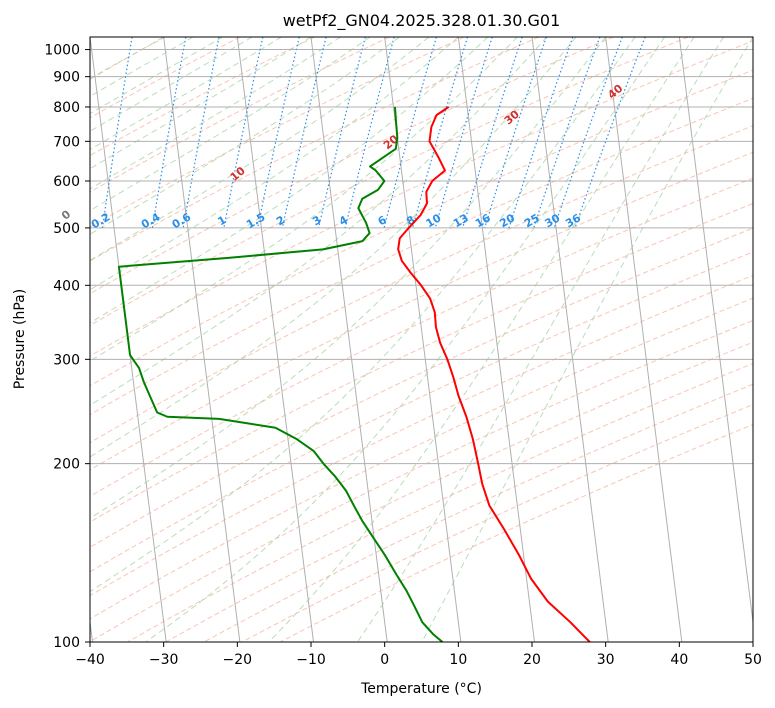 The image size is (775, 708). Describe the element at coordinates (90, 660) in the screenshot. I see `x-tick-label: −40` at that location.